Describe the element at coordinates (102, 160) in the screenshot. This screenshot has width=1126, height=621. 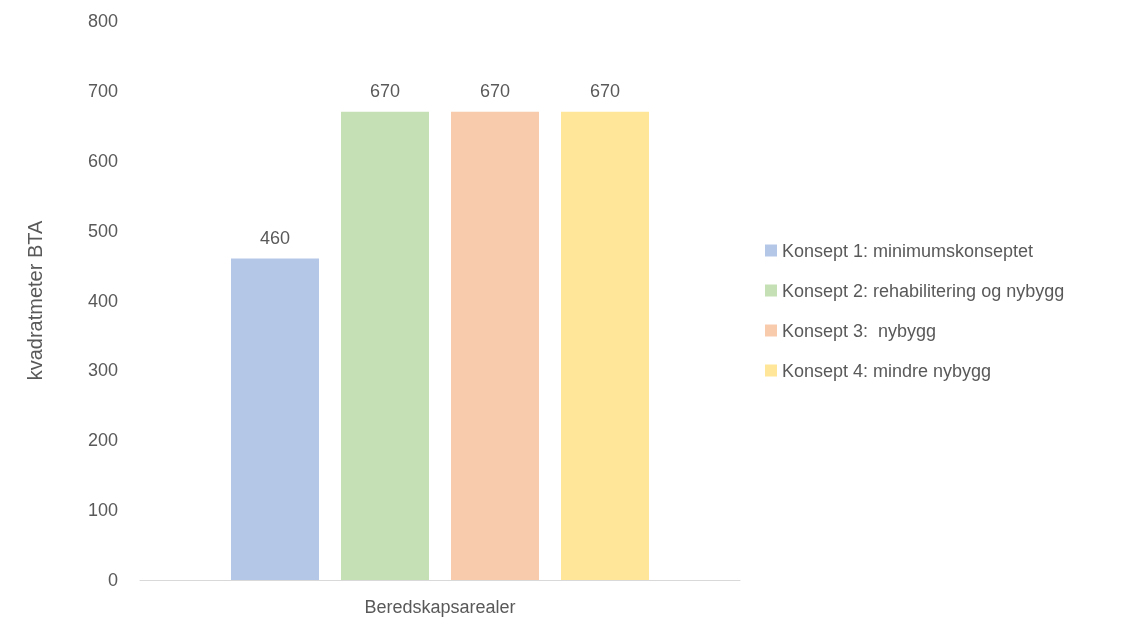
I see `y-tick-label: 600` at that location.